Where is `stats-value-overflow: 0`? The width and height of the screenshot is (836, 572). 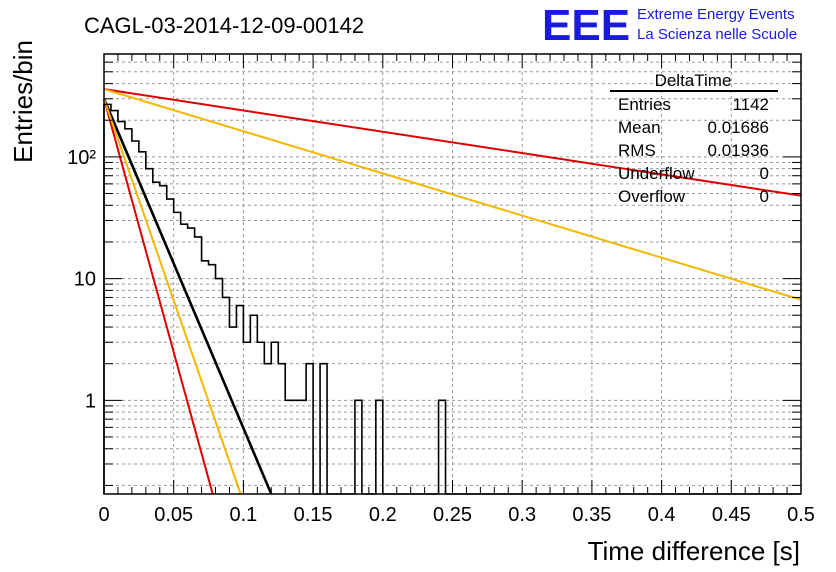 stats-value-overflow: 0 is located at coordinates (764, 196).